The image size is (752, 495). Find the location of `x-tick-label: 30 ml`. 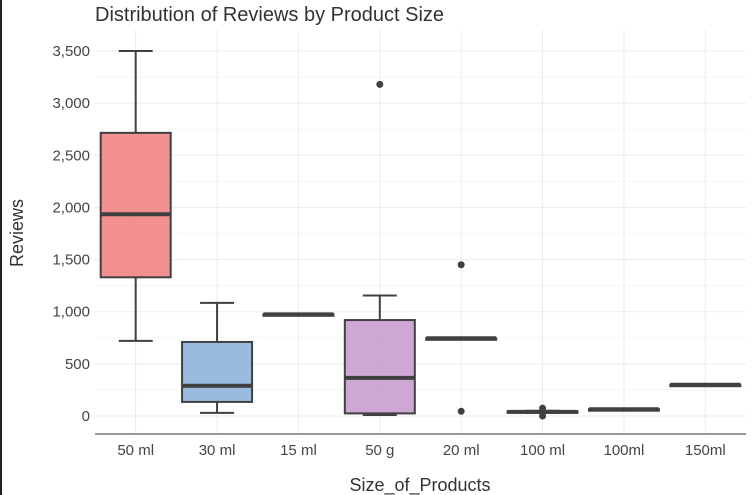

x-tick-label: 30 ml is located at coordinates (217, 450).